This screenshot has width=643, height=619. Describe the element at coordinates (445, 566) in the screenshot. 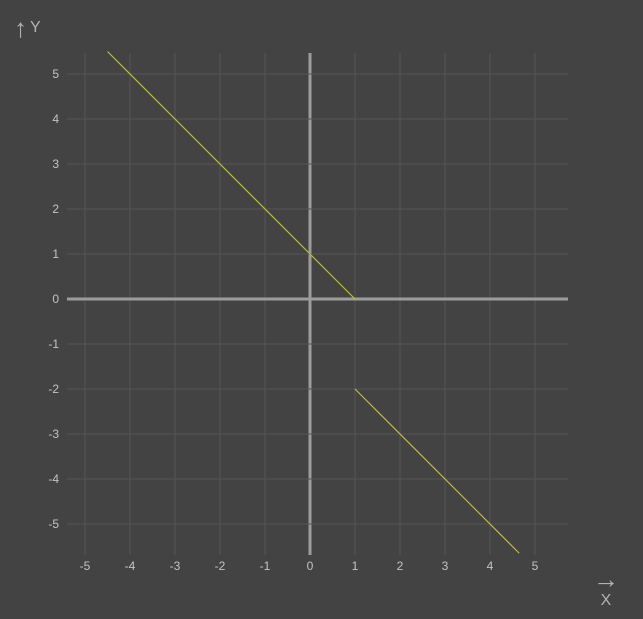

I see `x-tick-label: 3` at that location.